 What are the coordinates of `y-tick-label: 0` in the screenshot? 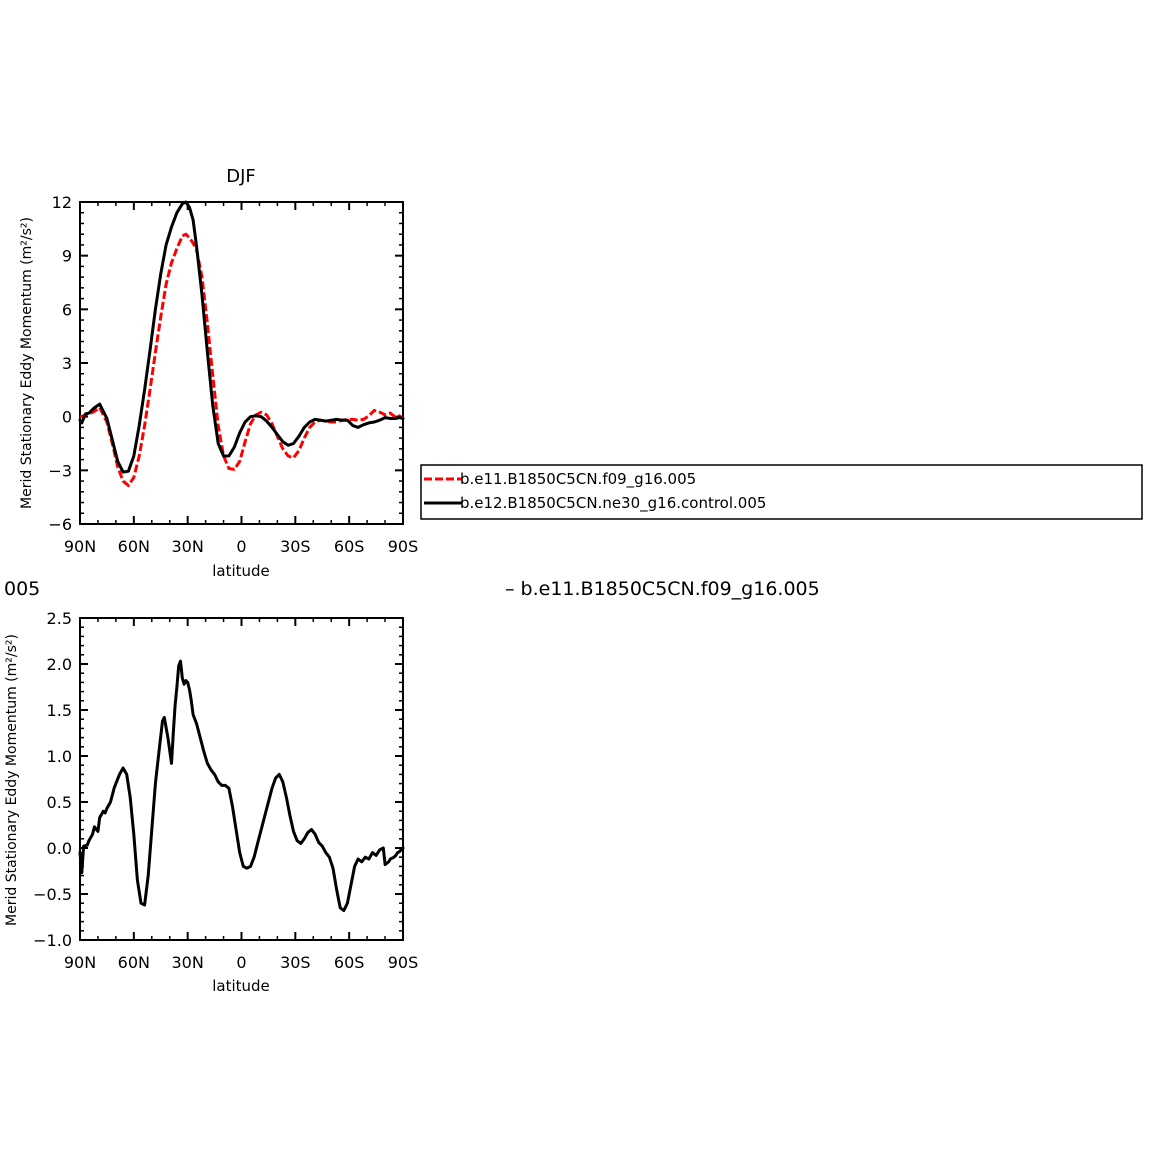 It's located at (67, 417).